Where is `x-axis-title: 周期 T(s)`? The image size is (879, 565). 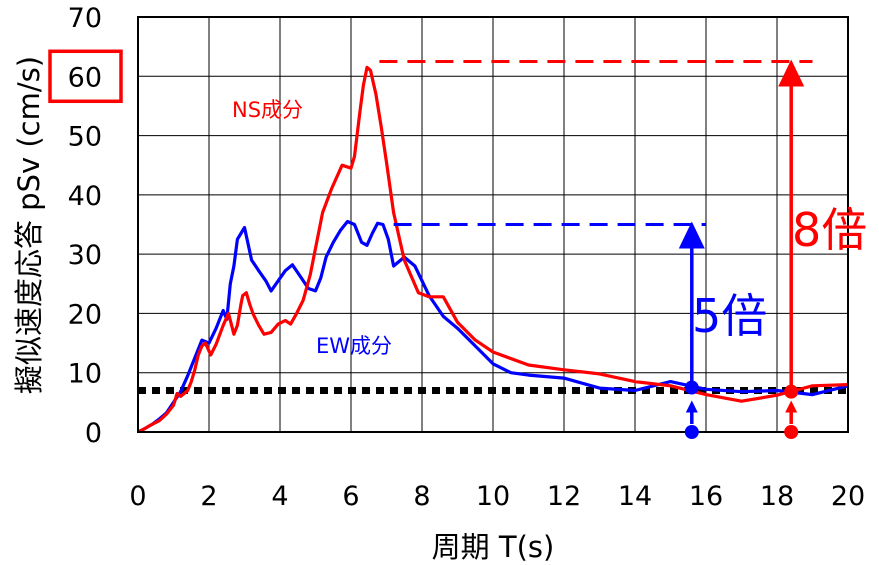 x-axis-title: 周期 T(s) is located at coordinates (493, 547).